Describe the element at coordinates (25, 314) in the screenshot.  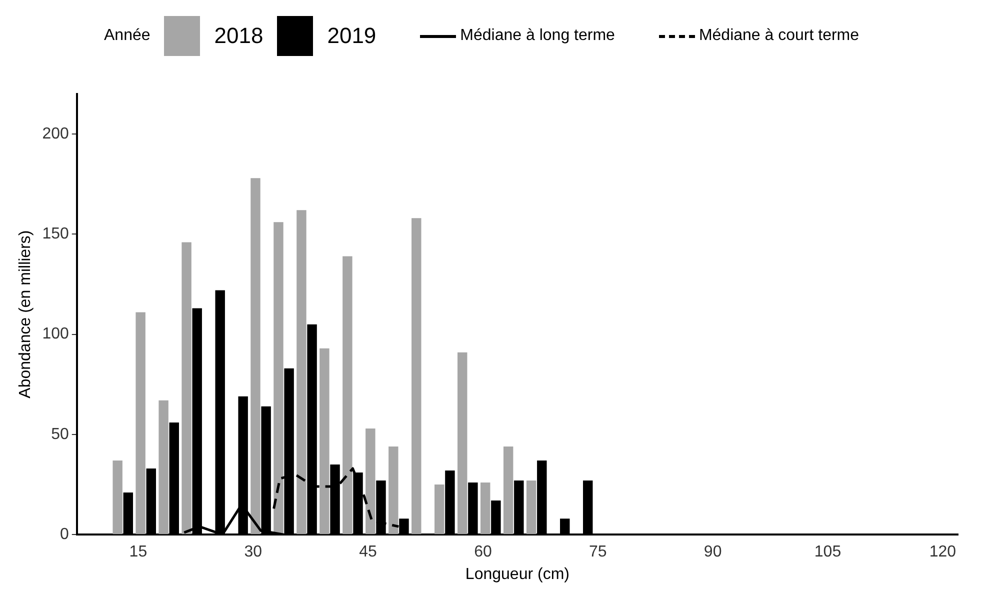
I see `y-axis-title: Abondance (en milliers)` at that location.